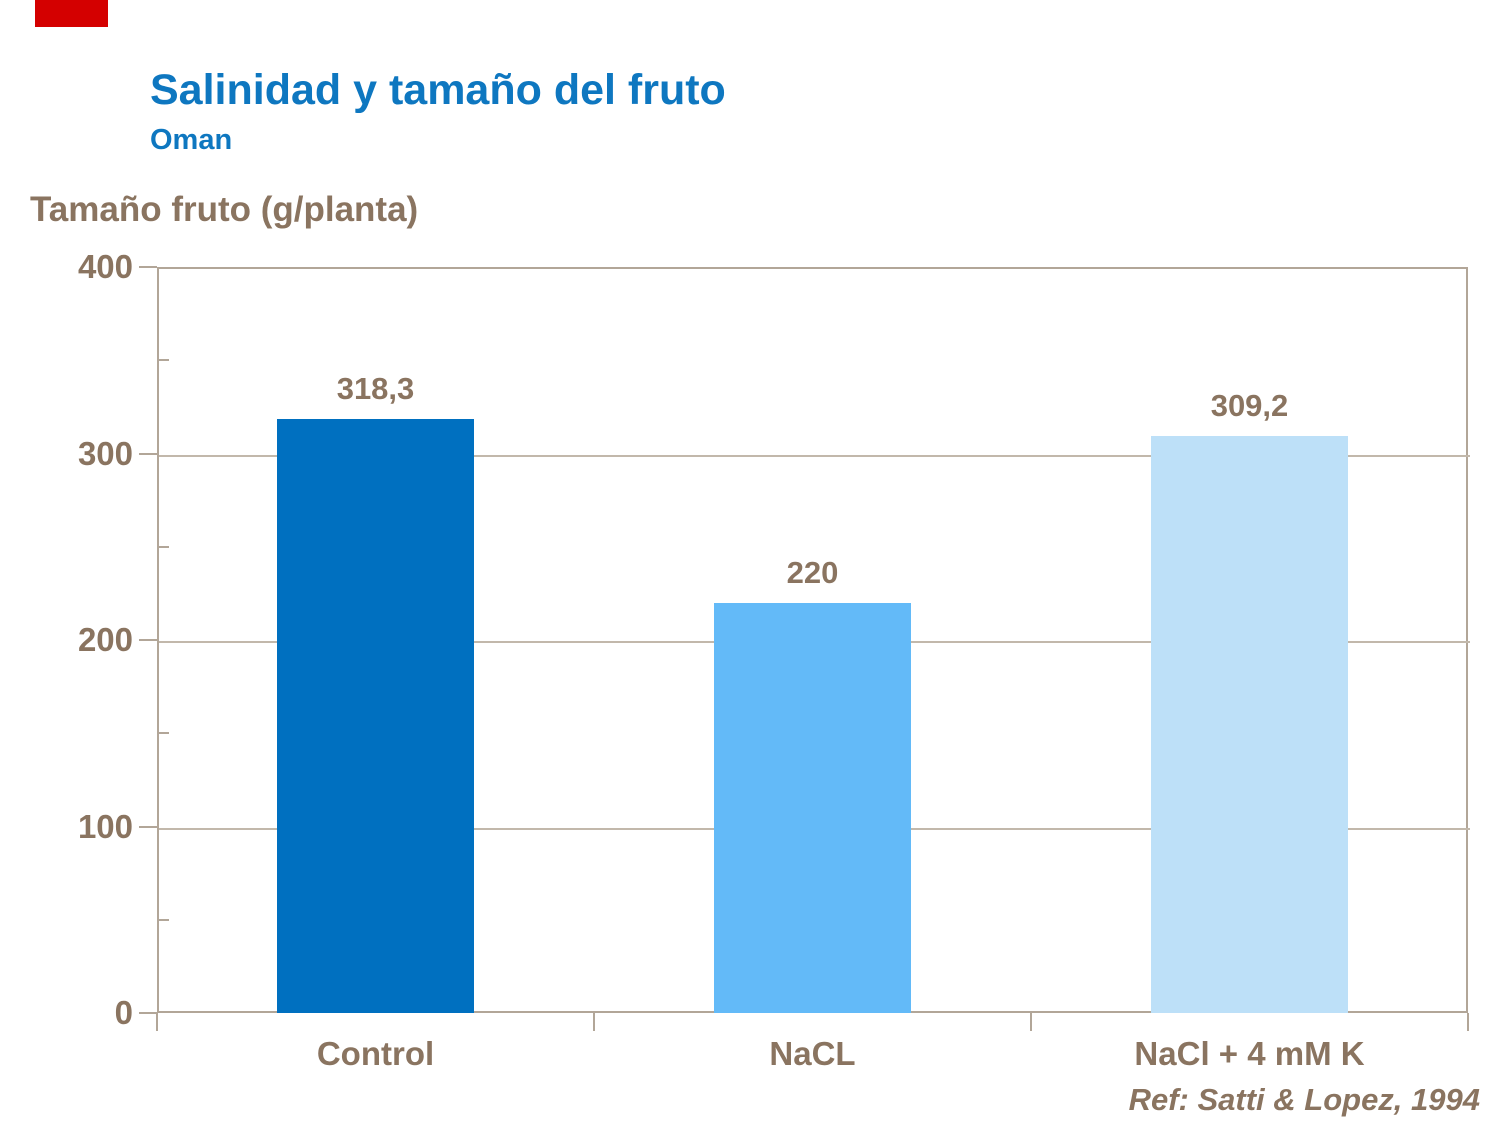 This screenshot has width=1500, height=1125. Describe the element at coordinates (375, 1053) in the screenshot. I see `x-category-label: Control` at that location.